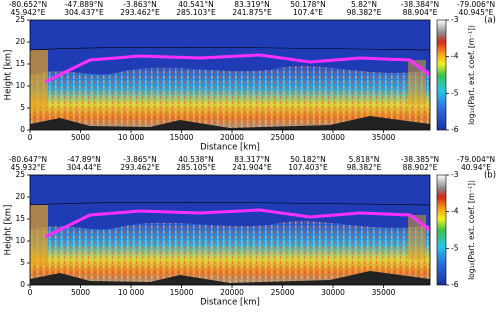 The image size is (500, 312). I want to click on latitude-label: -3.863°N, so click(140, 4).